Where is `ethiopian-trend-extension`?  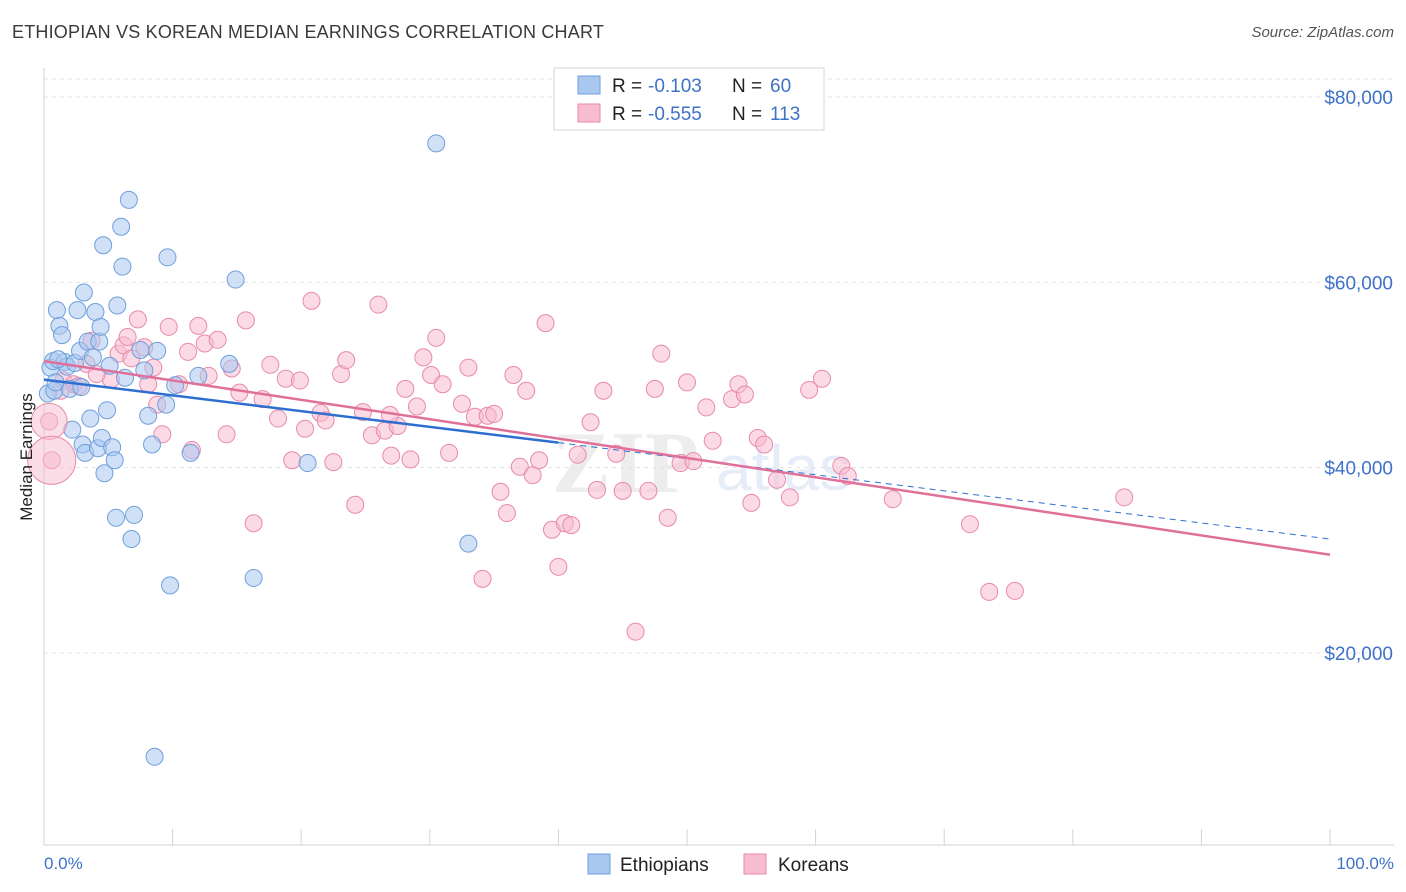 ethiopian-trend-extension is located at coordinates (944, 491).